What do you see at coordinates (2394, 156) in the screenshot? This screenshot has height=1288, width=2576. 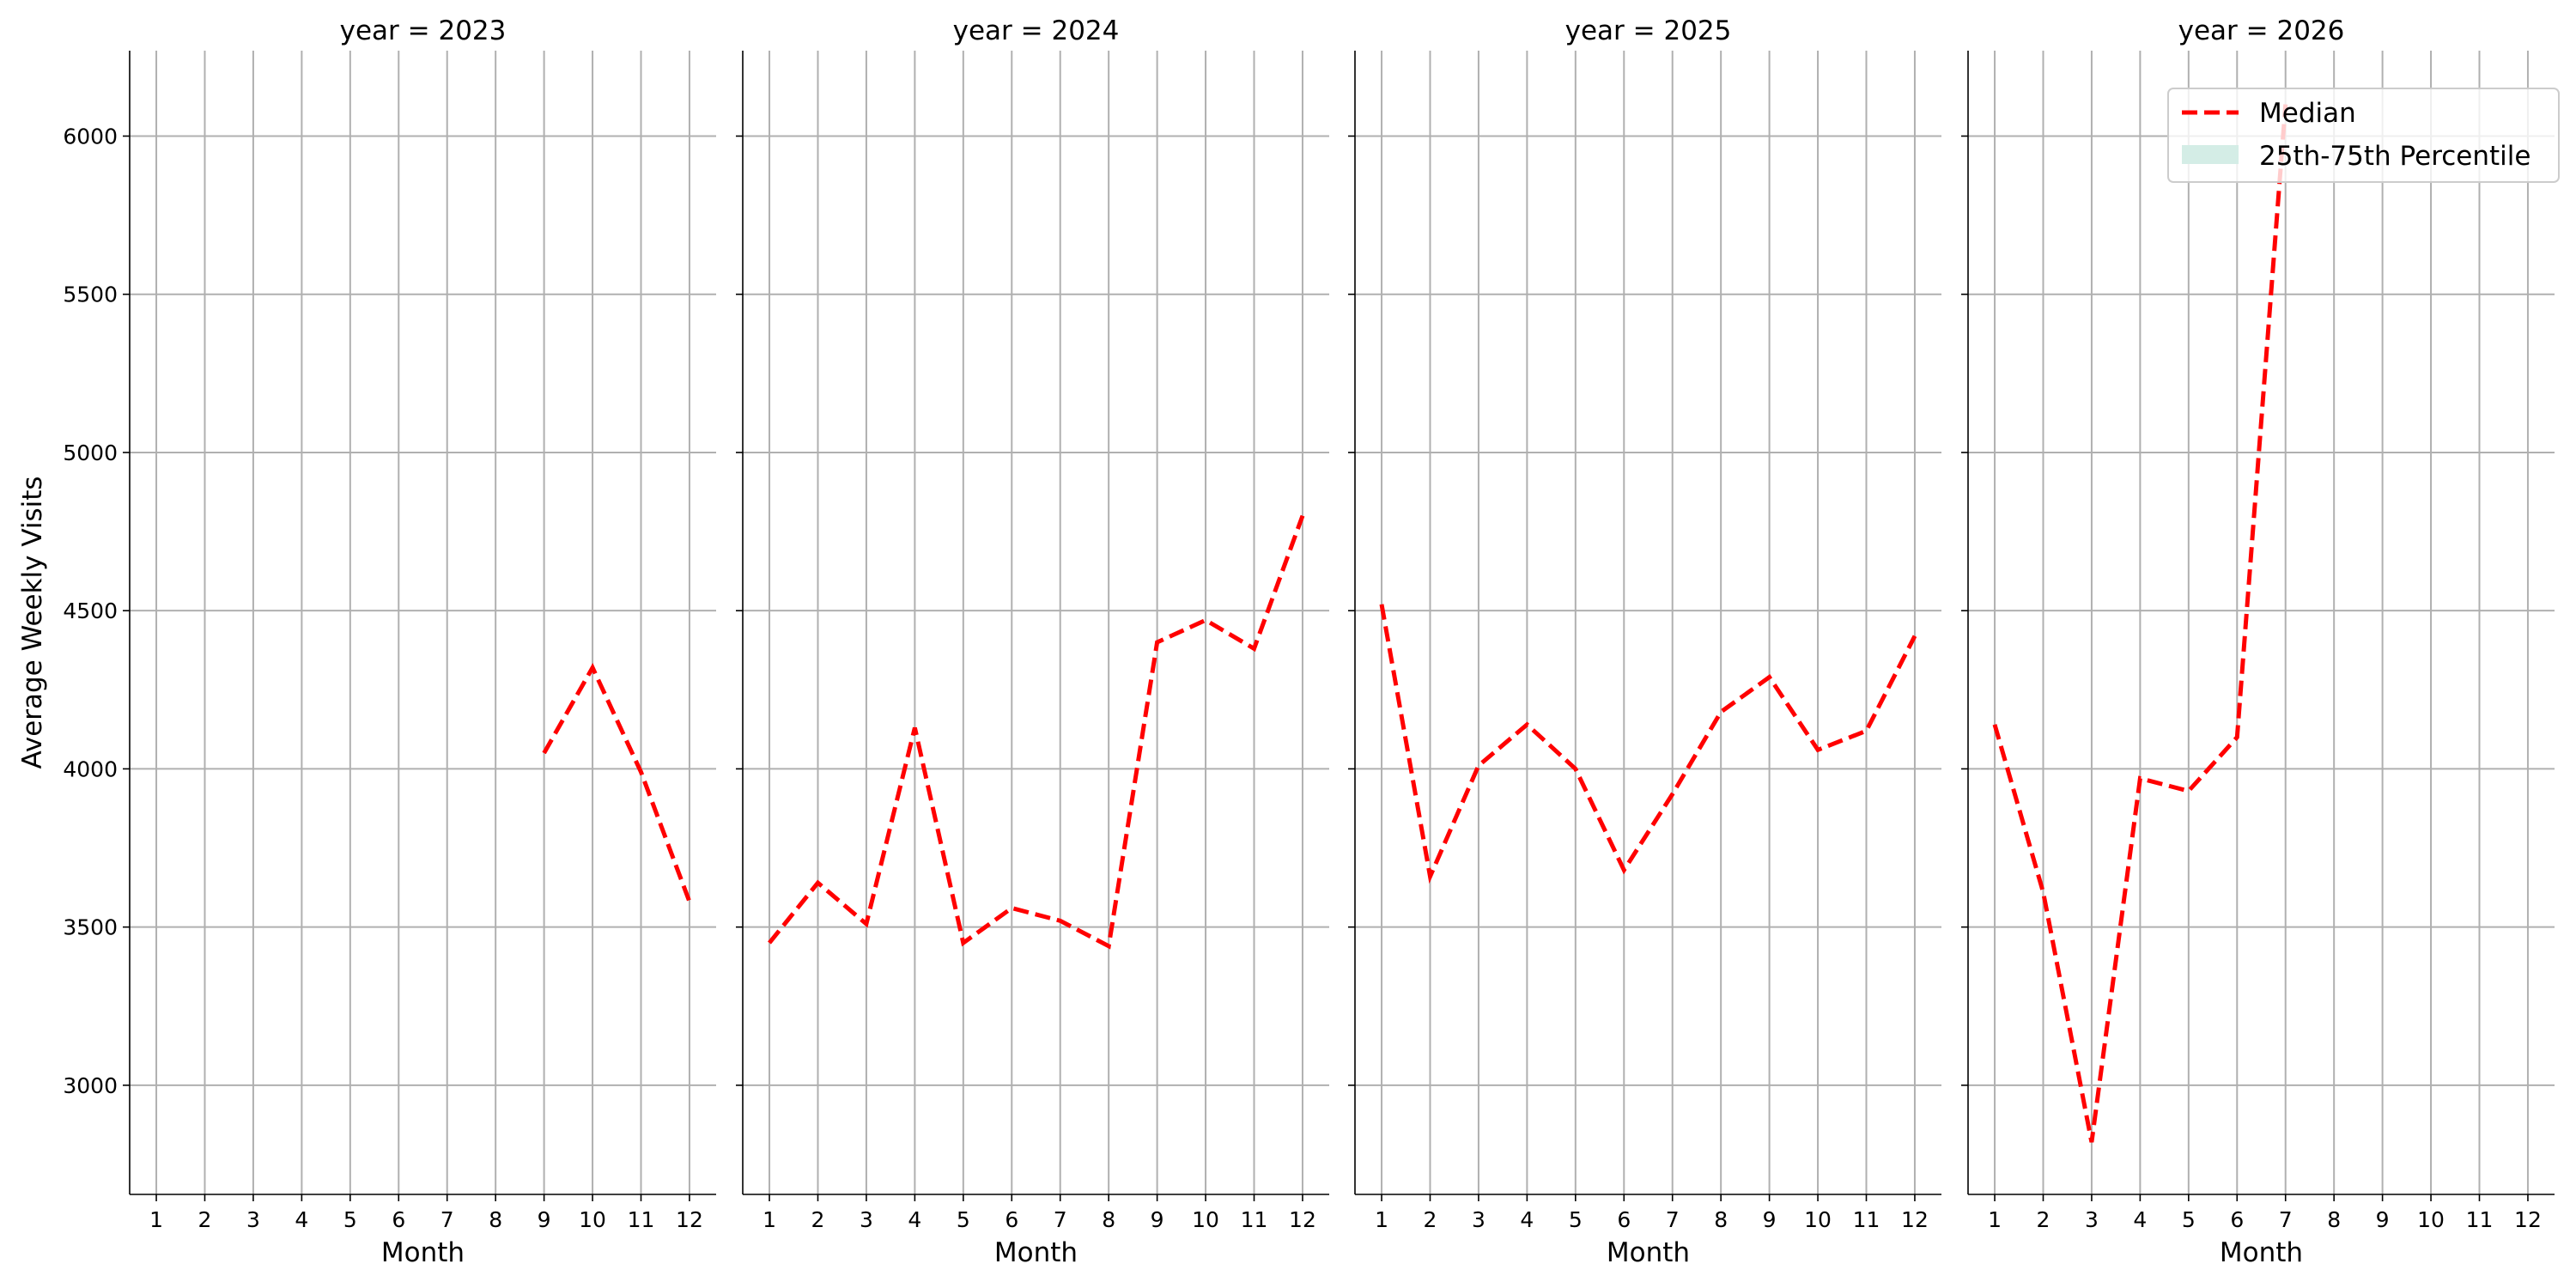 I see `legend-label: 25th-75th Percentile` at bounding box center [2394, 156].